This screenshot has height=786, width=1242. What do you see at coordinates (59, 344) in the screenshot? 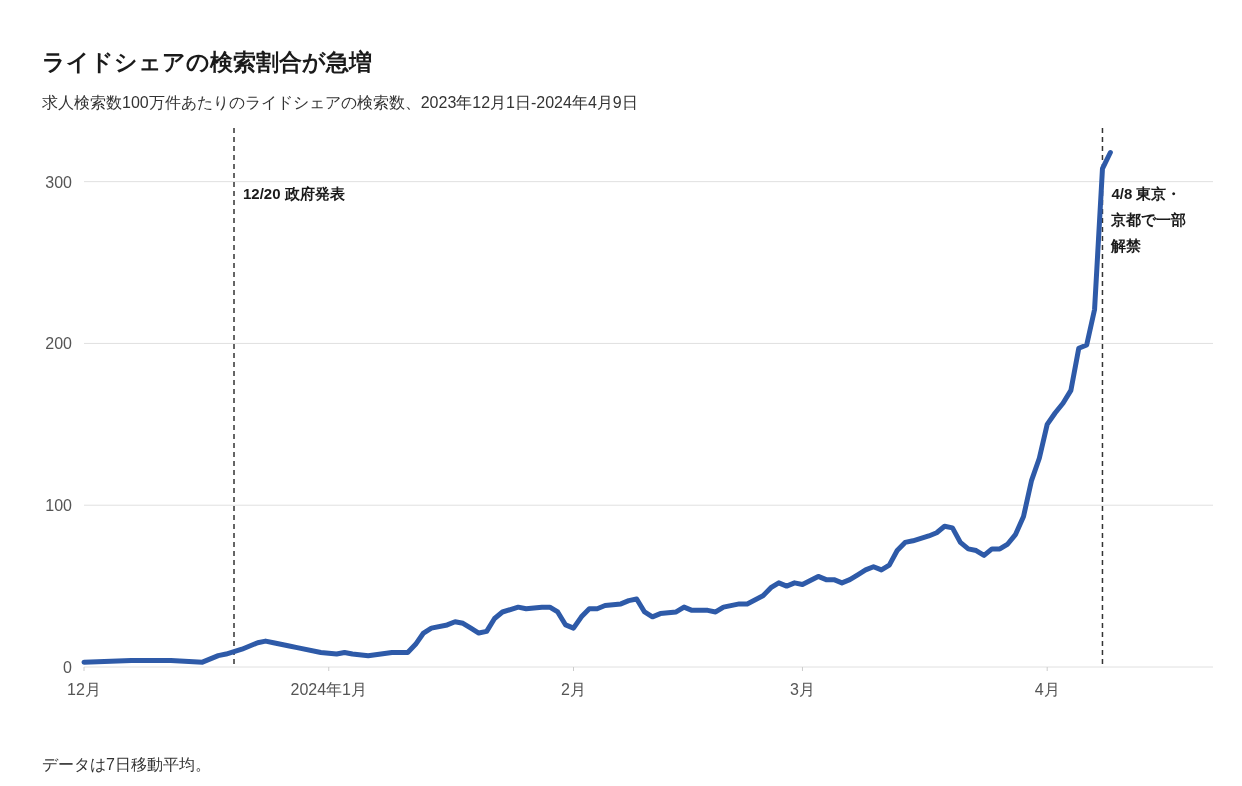
I see `y-tick-label: 200` at bounding box center [59, 344].